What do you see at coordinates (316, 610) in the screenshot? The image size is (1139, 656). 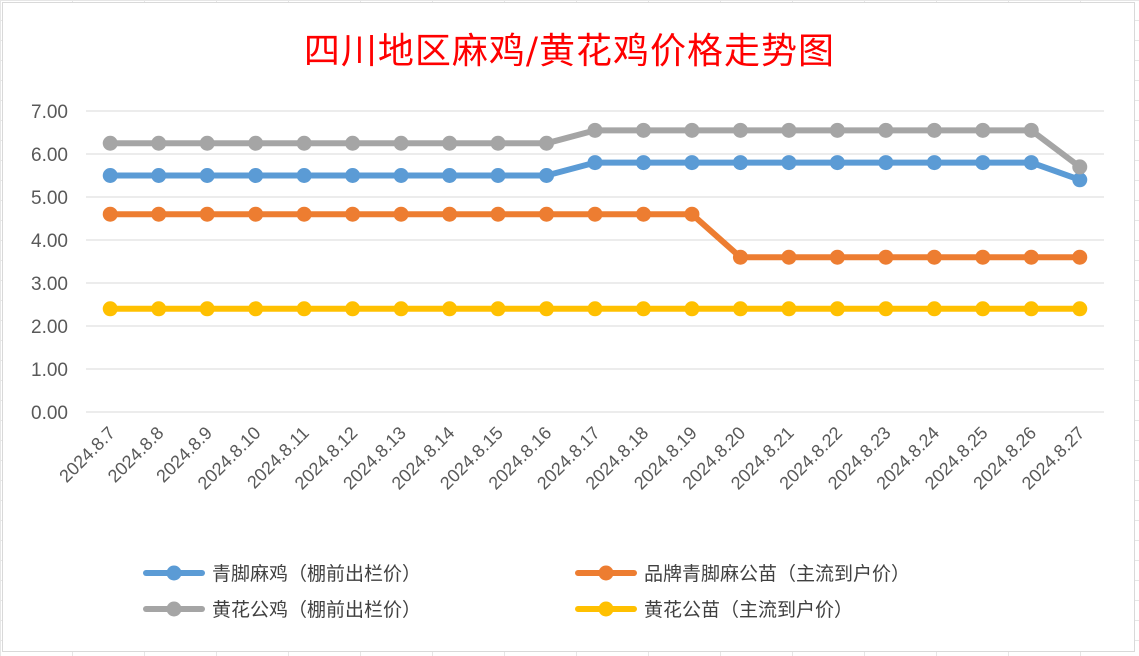 I see `legend-label: 黄花公鸡（棚前出栏价）` at bounding box center [316, 610].